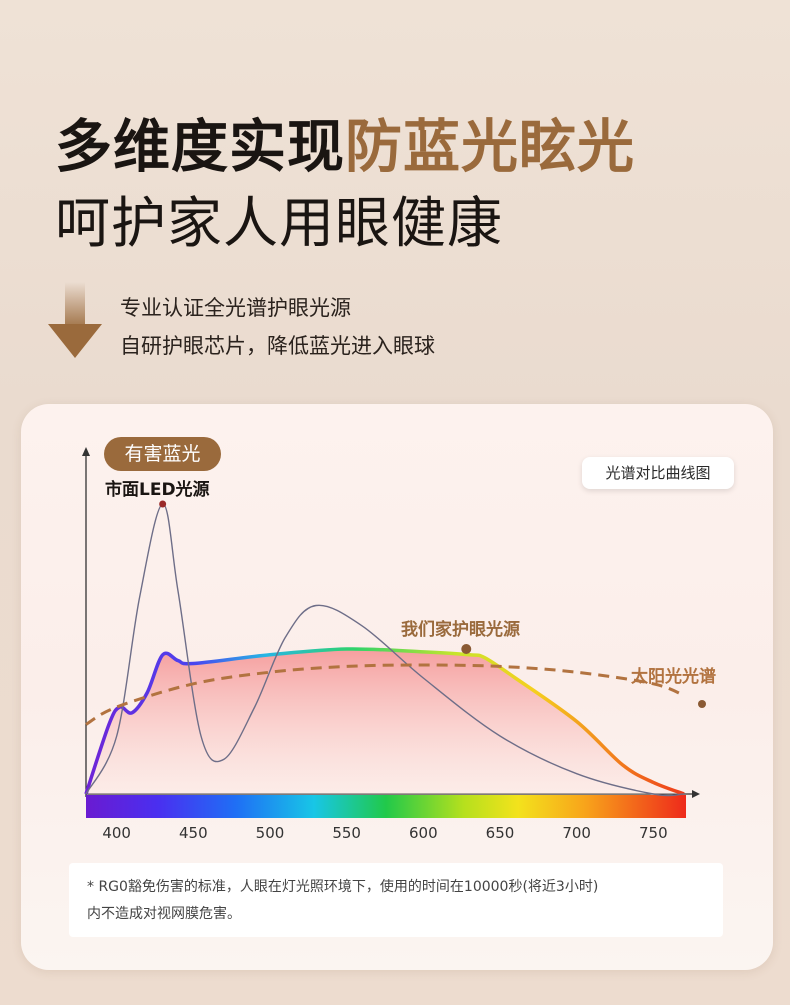 This screenshot has width=790, height=1005. Describe the element at coordinates (346, 833) in the screenshot. I see `x-tick-label: 550` at that location.